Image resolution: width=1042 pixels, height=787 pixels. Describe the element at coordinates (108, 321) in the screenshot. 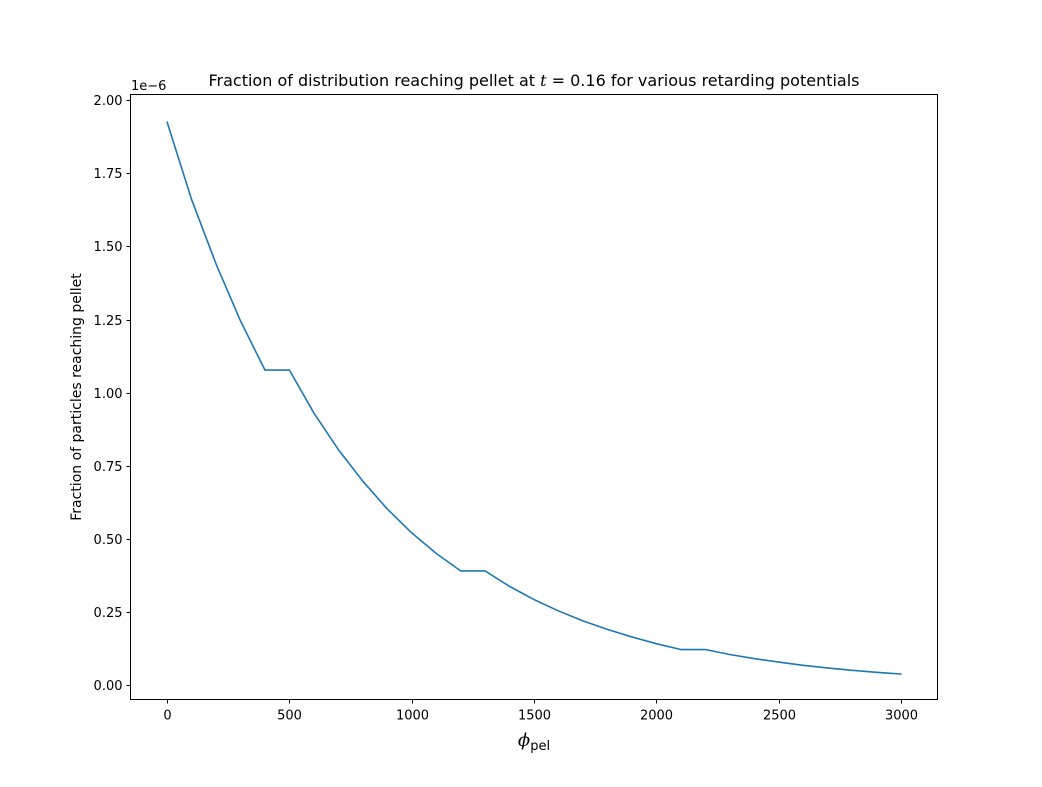

I see `y-tick-label: 1.25` at that location.